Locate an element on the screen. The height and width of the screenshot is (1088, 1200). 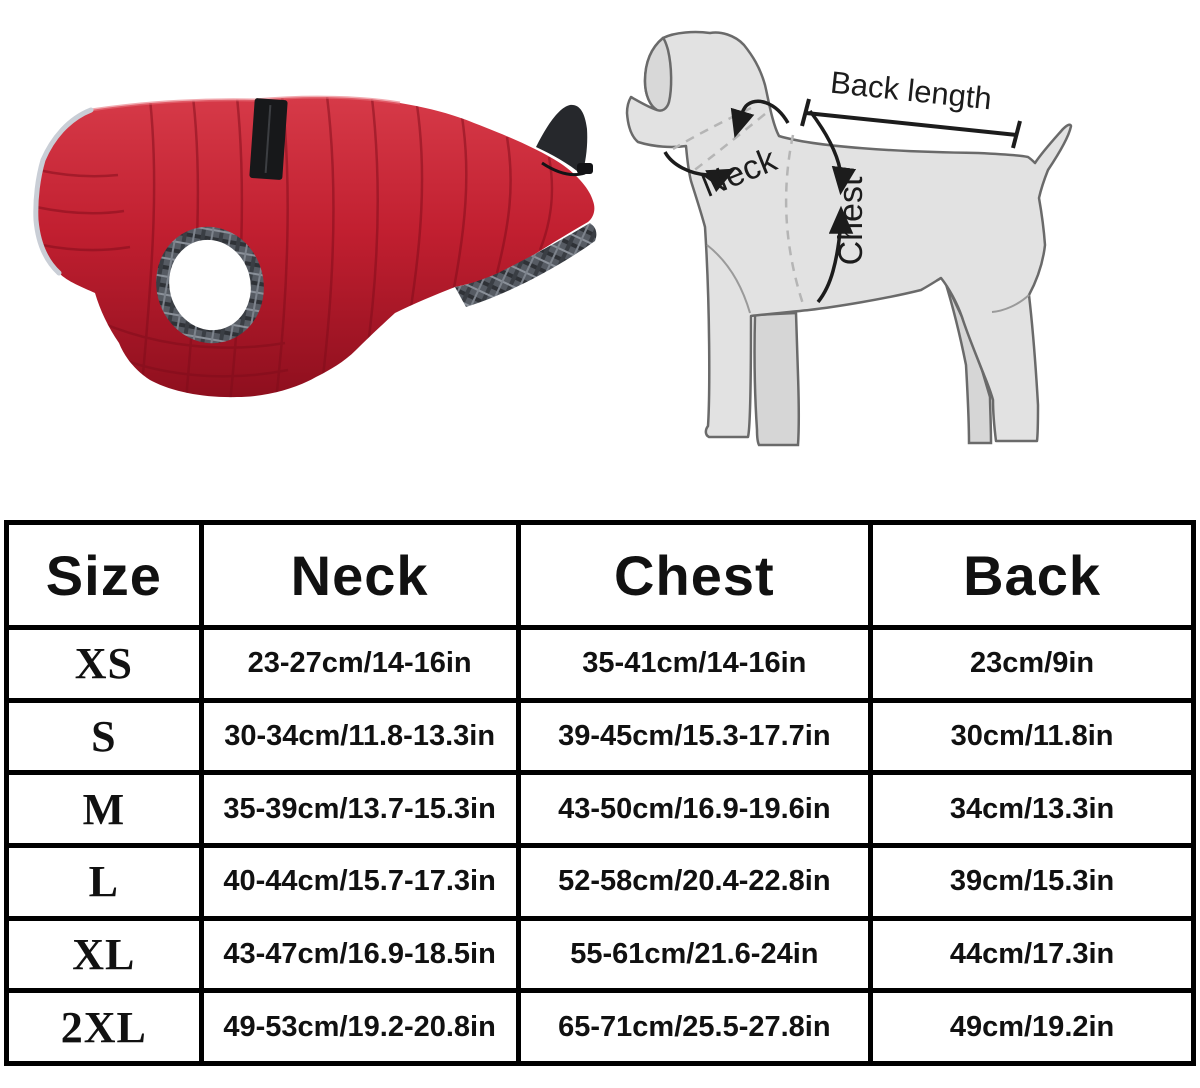
dog-inner-lines is located at coordinates (868, 279).